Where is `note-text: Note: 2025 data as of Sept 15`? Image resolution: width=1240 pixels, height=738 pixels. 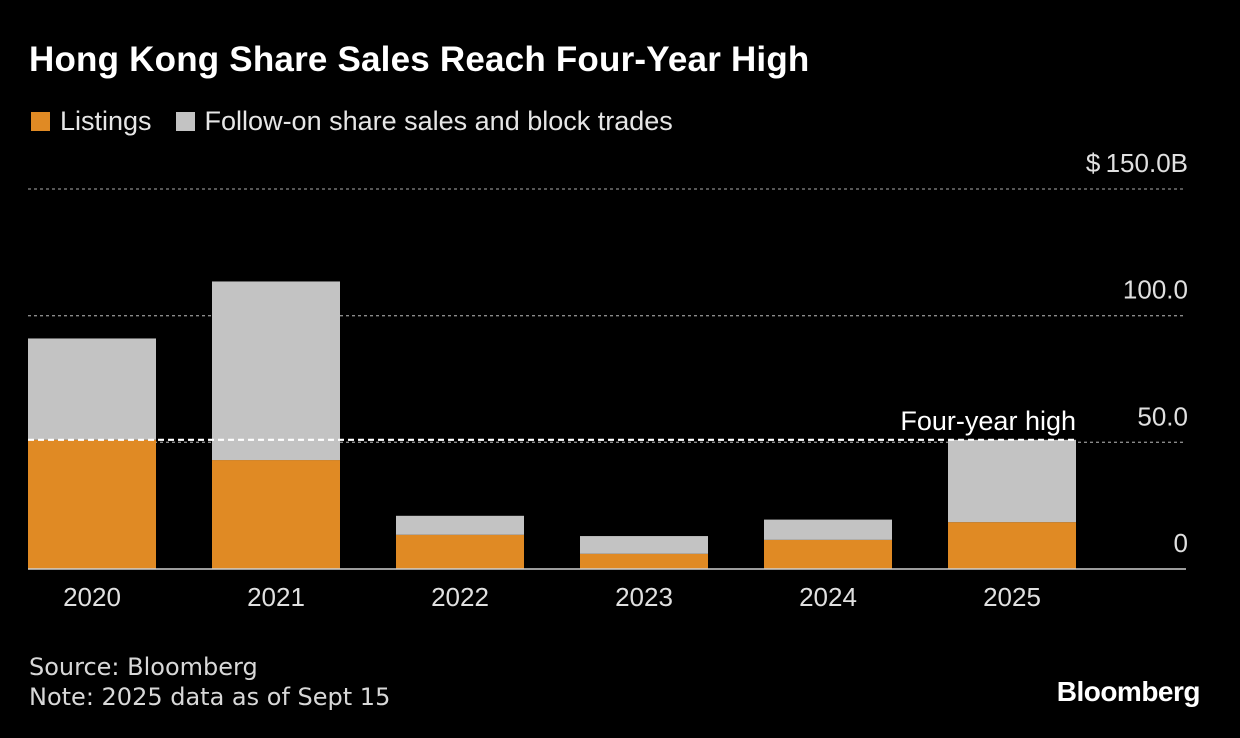
note-text: Note: 2025 data as of Sept 15 is located at coordinates (210, 697).